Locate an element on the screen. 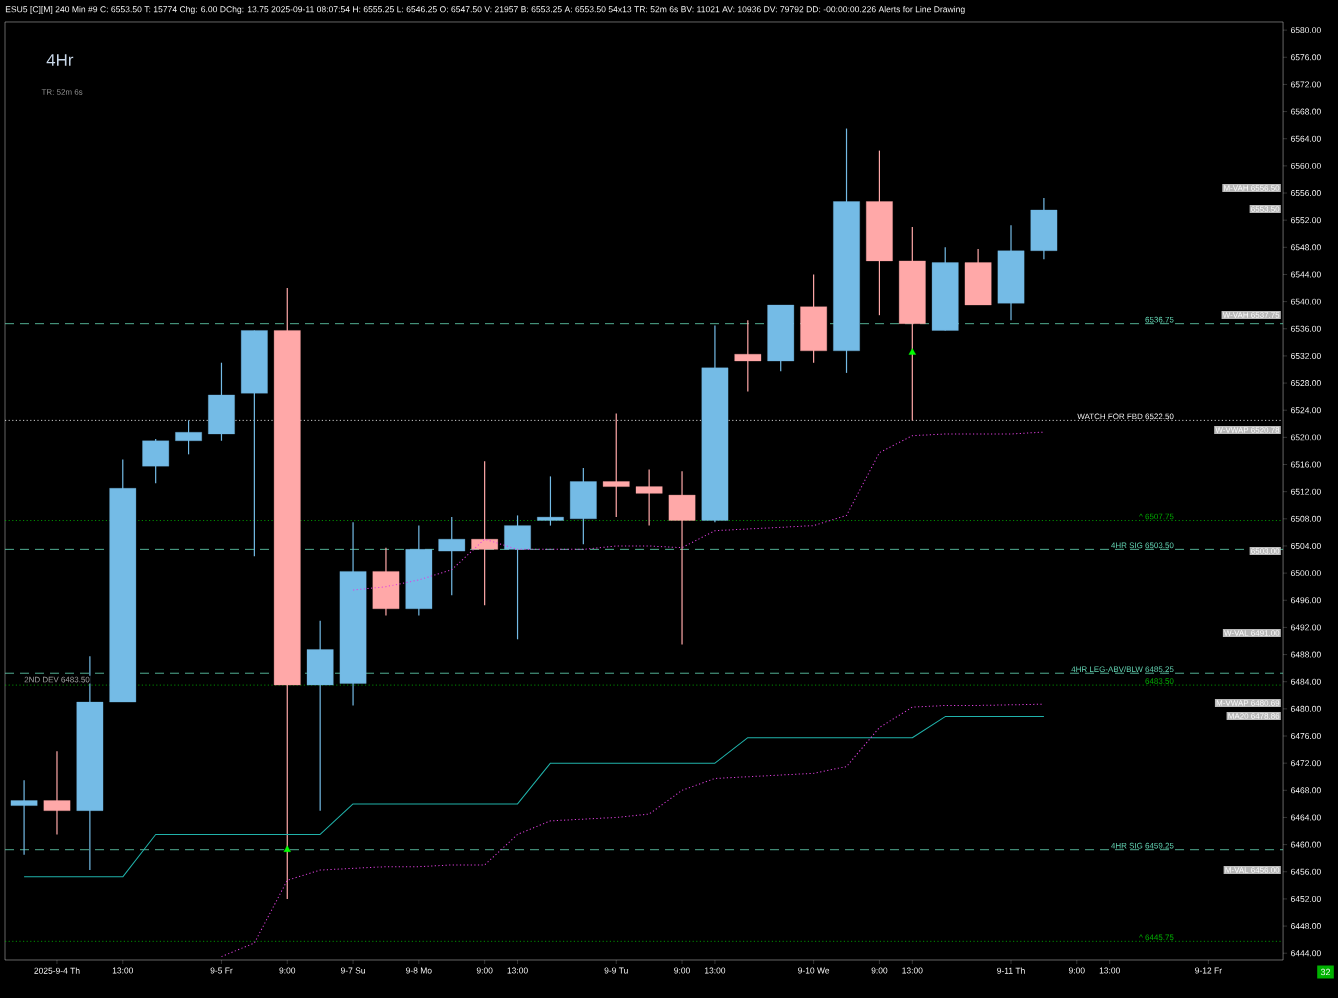  x-tick-label: 2025-9-4 Th is located at coordinates (57, 970).